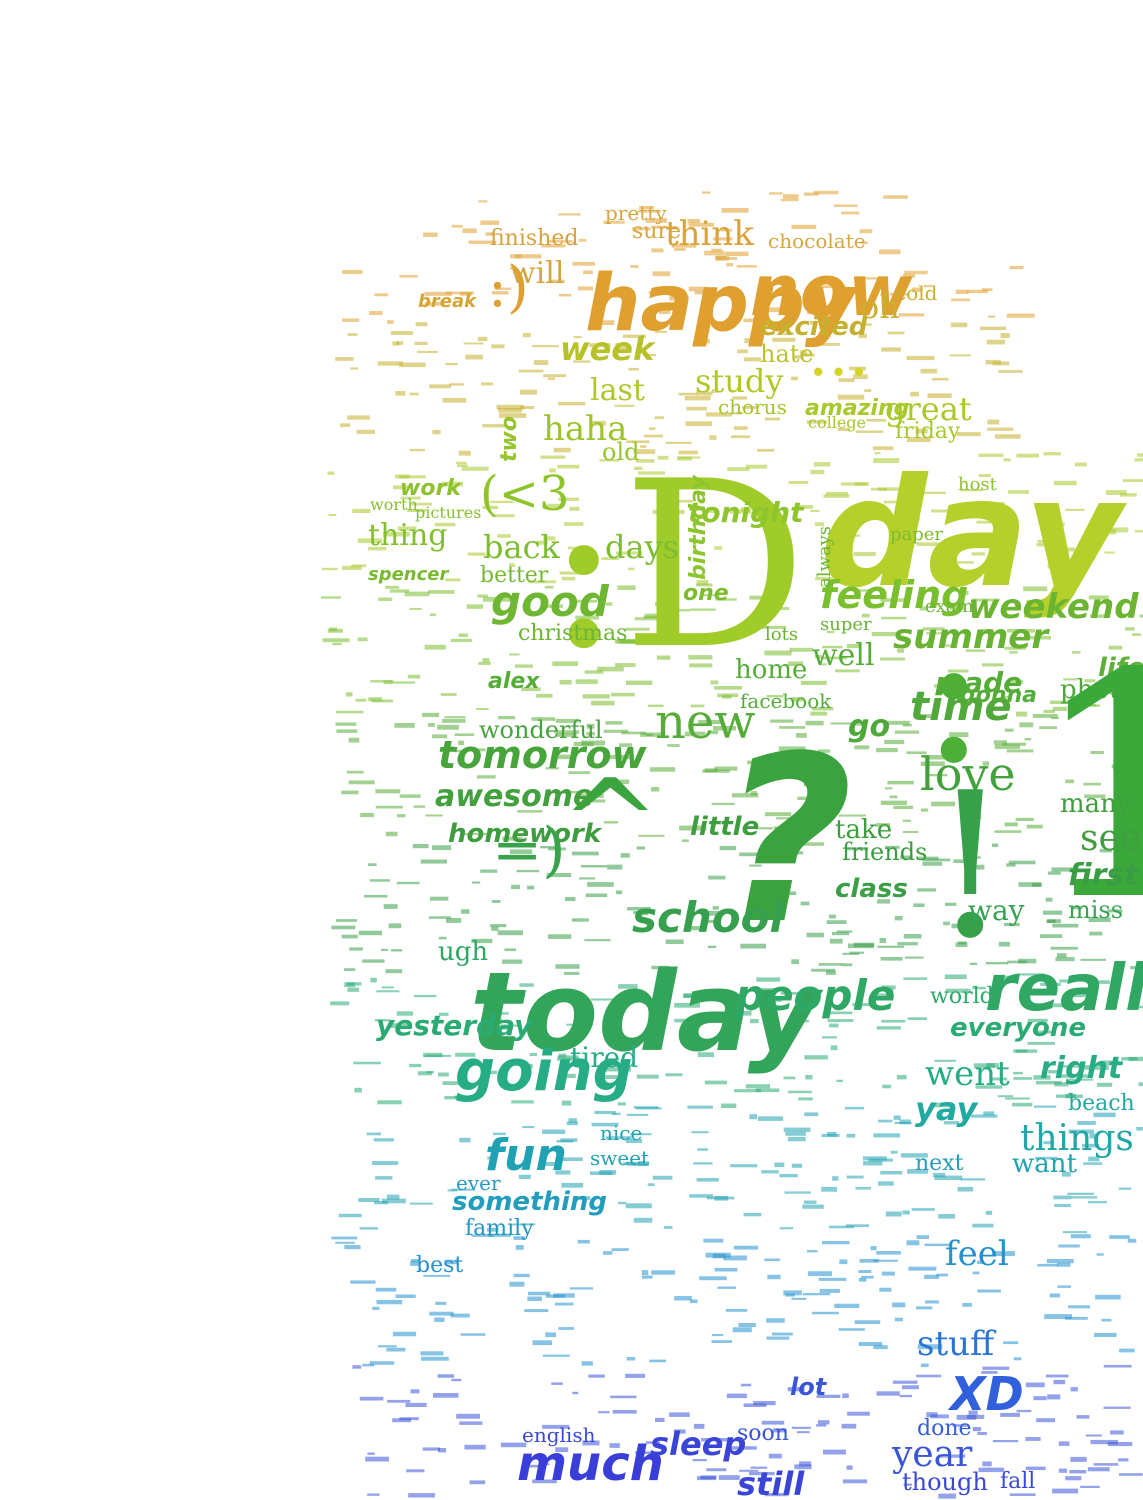 This screenshot has height=1500, width=1143. What do you see at coordinates (647, 1012) in the screenshot?
I see `word-84: today` at bounding box center [647, 1012].